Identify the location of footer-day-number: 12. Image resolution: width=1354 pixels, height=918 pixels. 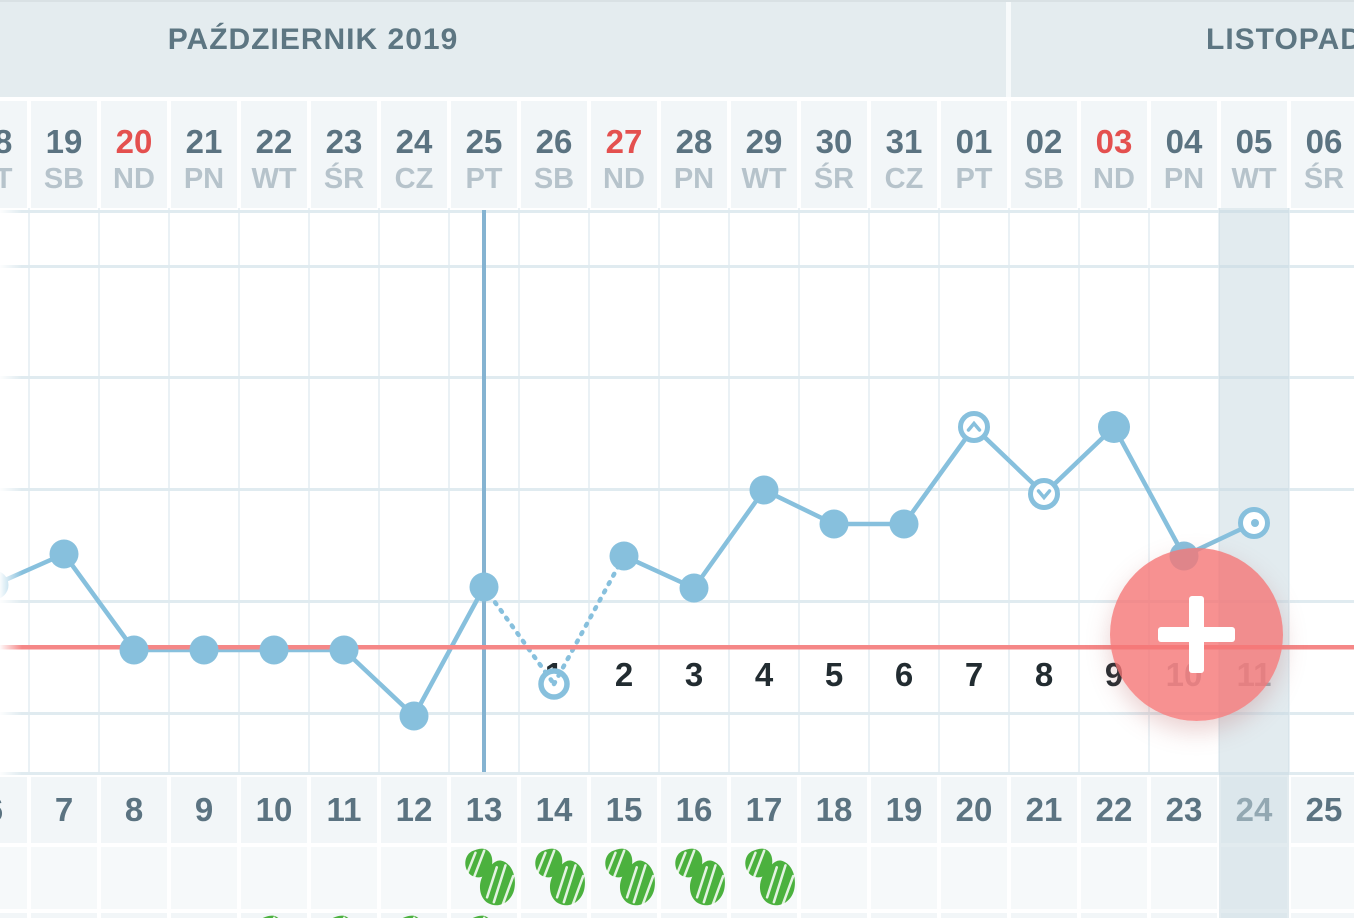
(414, 809).